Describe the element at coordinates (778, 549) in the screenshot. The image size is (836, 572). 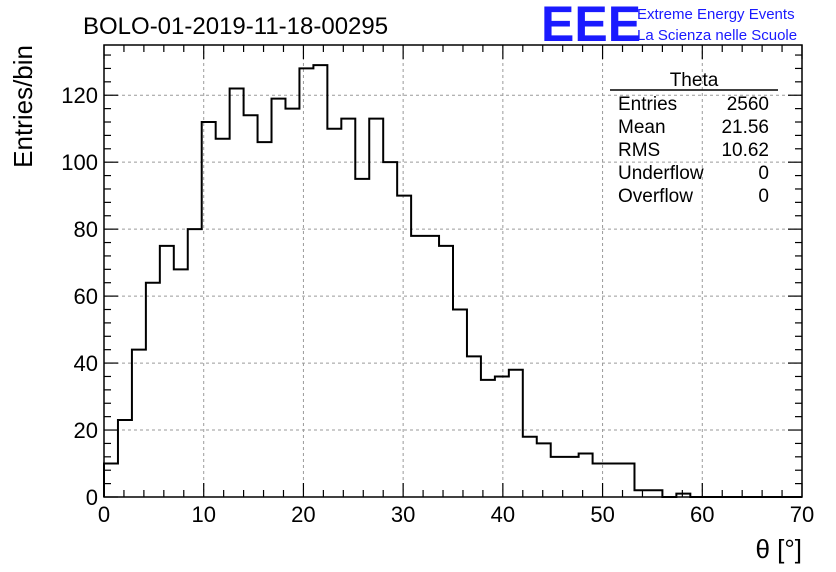
I see `x-axis-label: θ [°]` at that location.